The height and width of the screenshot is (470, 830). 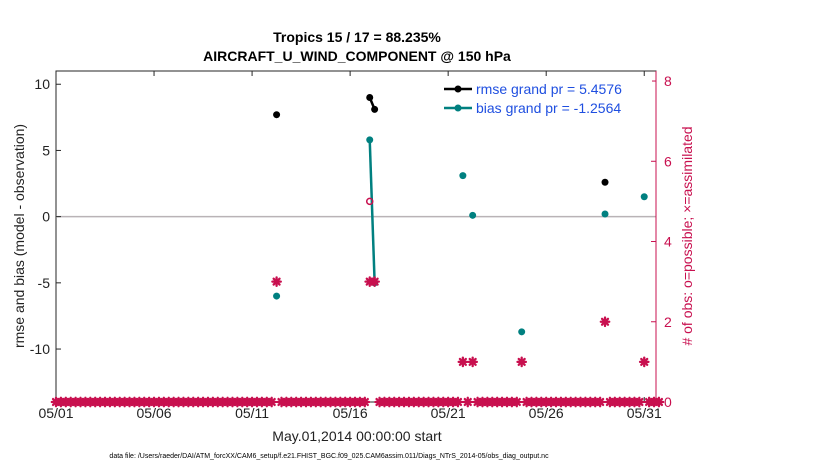 What do you see at coordinates (154, 413) in the screenshot?
I see `x-tick-label: 05/06` at bounding box center [154, 413].